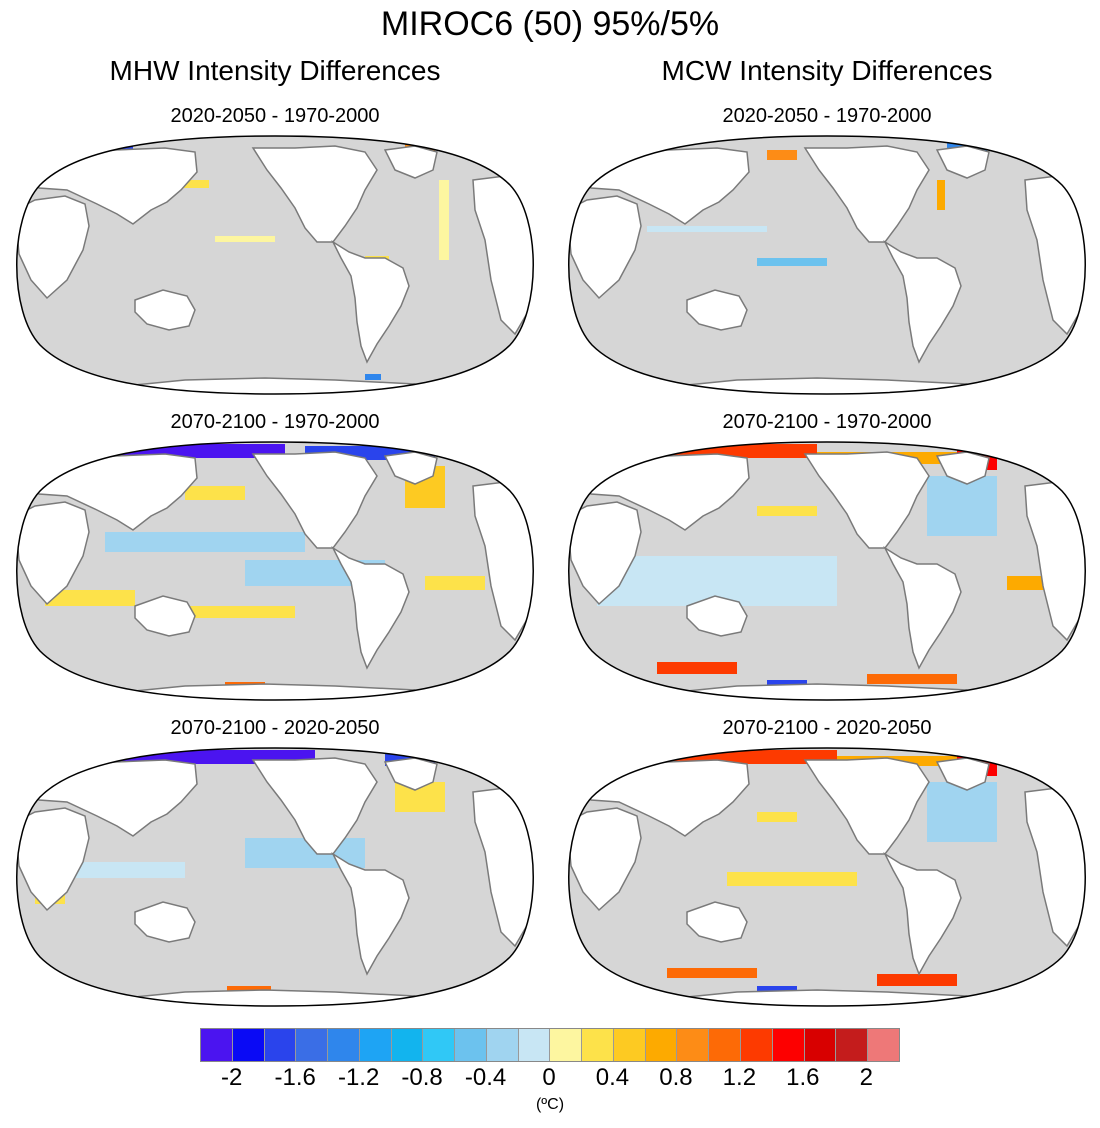  I want to click on colorbar-tick-label: -0.8, so click(422, 1077).